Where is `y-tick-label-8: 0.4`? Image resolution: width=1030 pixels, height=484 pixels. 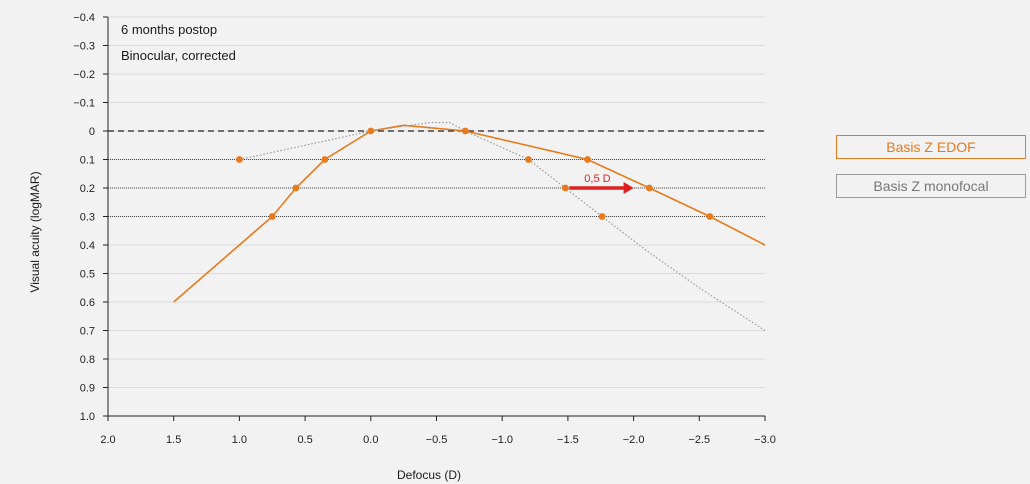 y-tick-label-8: 0.4 is located at coordinates (87, 246).